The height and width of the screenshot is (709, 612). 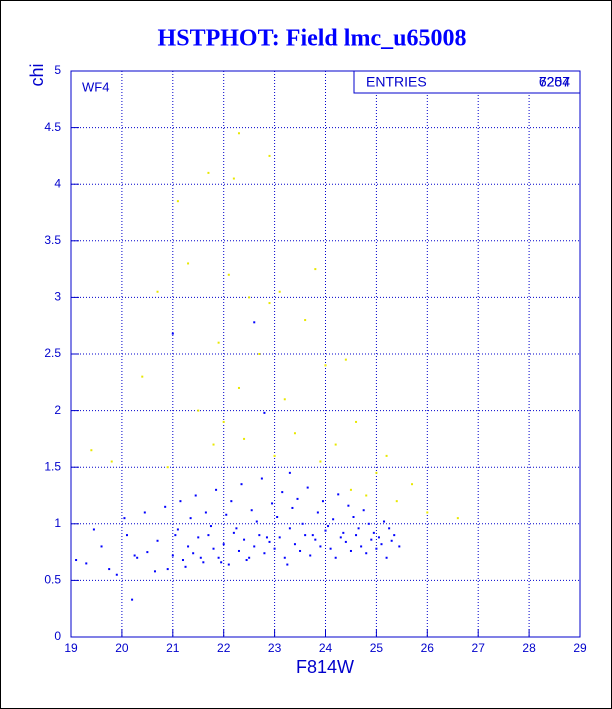 I want to click on x-axis-label: F814W, so click(x=325, y=667).